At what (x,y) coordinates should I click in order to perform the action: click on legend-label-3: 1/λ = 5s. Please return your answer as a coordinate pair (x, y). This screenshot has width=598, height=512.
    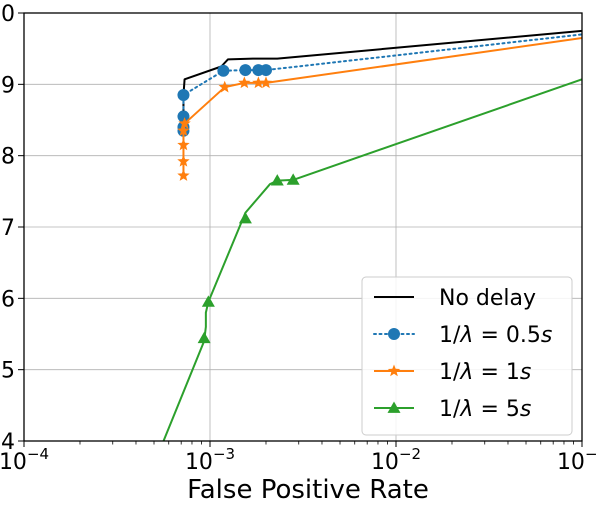
    Looking at the image, I should click on (485, 409).